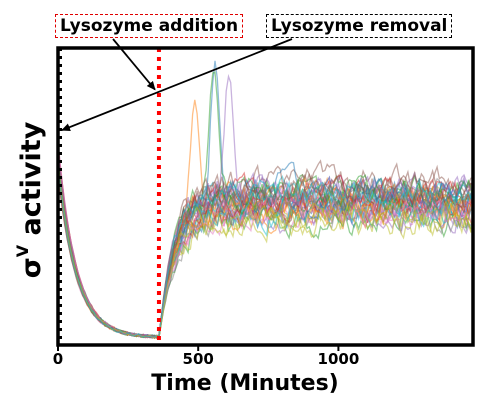 The image size is (494, 404). What do you see at coordinates (31, 183) in the screenshot?
I see `y-axis-label-rest: activity` at bounding box center [31, 183].